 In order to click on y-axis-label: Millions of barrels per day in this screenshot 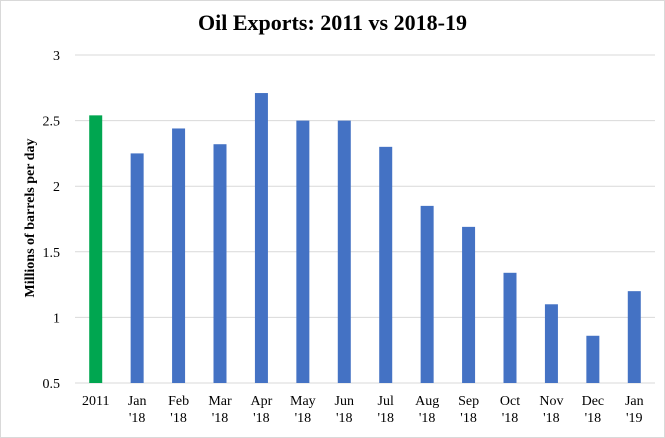, I will do `click(30, 218)`.